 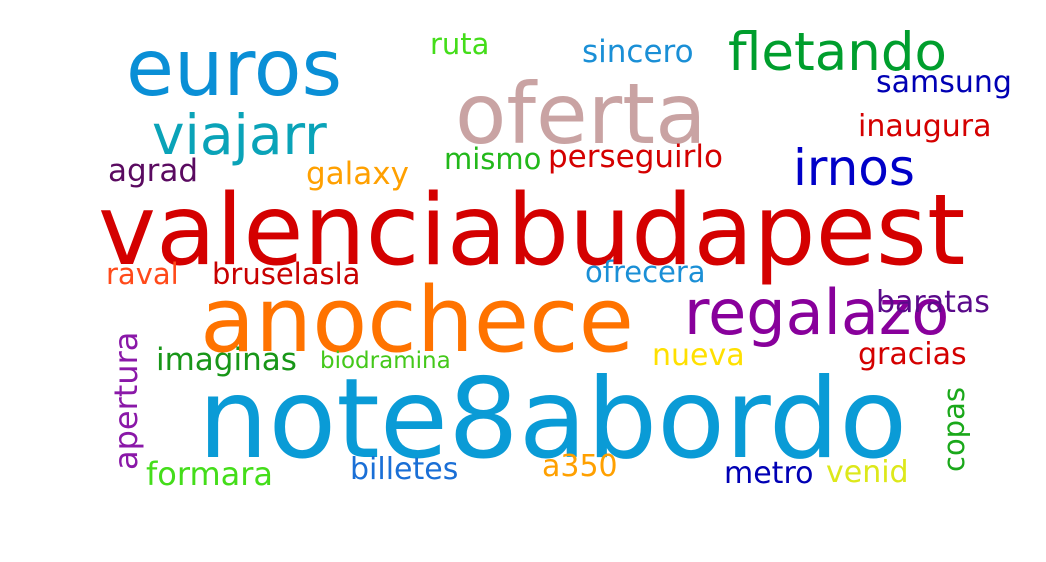 What do you see at coordinates (286, 274) in the screenshot?
I see `word-bruselasla: bruselasla` at bounding box center [286, 274].